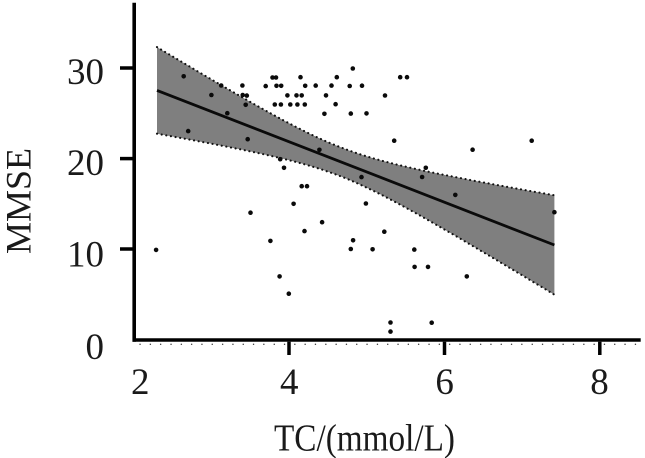 The image size is (645, 458). What do you see at coordinates (140, 382) in the screenshot?
I see `svg-text: 2` at bounding box center [140, 382].